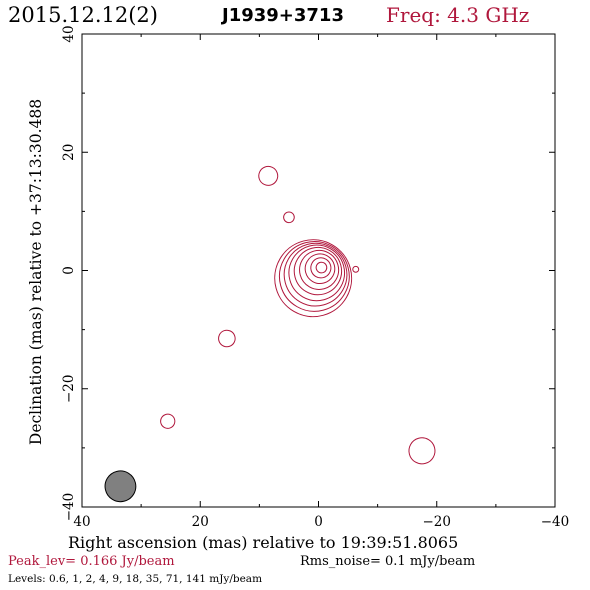 The image size is (590, 590). Describe the element at coordinates (200, 522) in the screenshot. I see `x-tick-label: 20` at that location.